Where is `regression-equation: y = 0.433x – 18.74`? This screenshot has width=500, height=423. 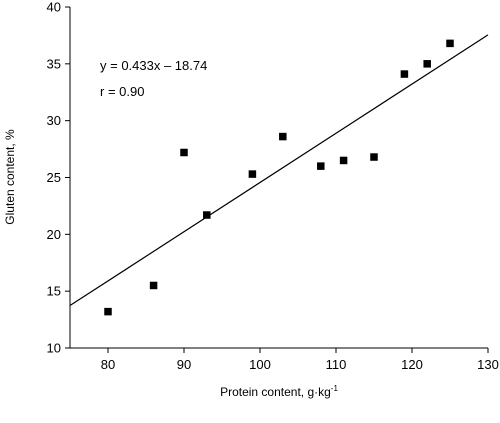 regression-equation: y = 0.433x – 18.74 is located at coordinates (153, 65).